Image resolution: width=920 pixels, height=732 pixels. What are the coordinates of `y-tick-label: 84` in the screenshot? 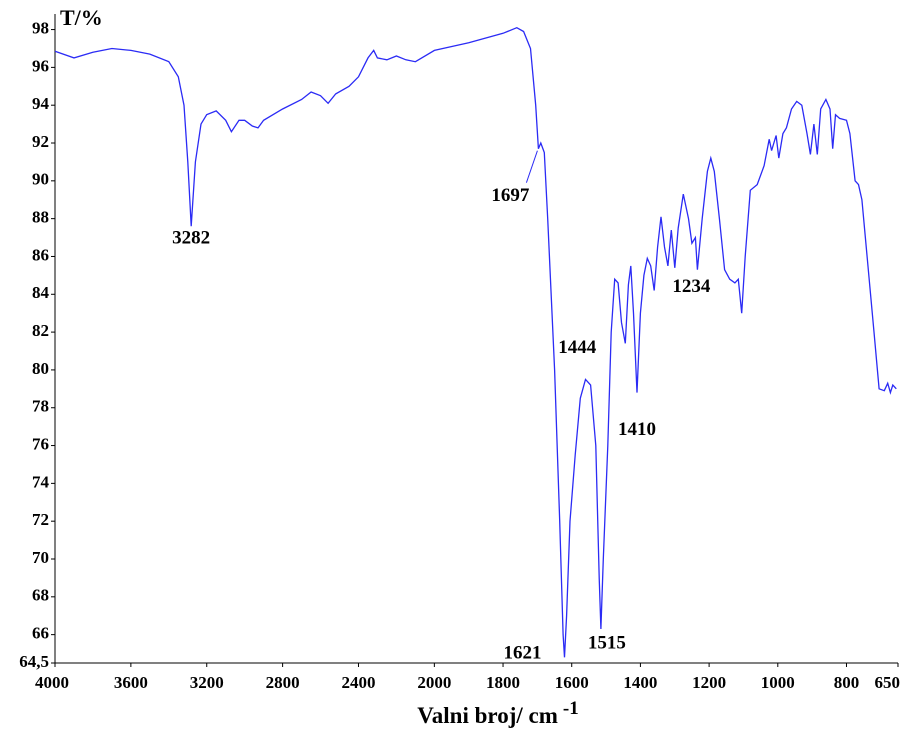 It's located at (41, 292).